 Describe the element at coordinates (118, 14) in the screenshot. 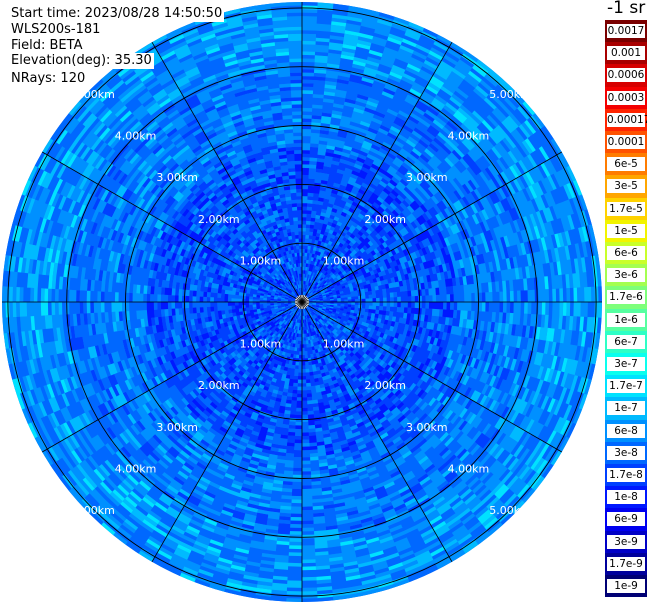

I see `start-time-label: Start time: 2023/08/28 14:50:50` at that location.